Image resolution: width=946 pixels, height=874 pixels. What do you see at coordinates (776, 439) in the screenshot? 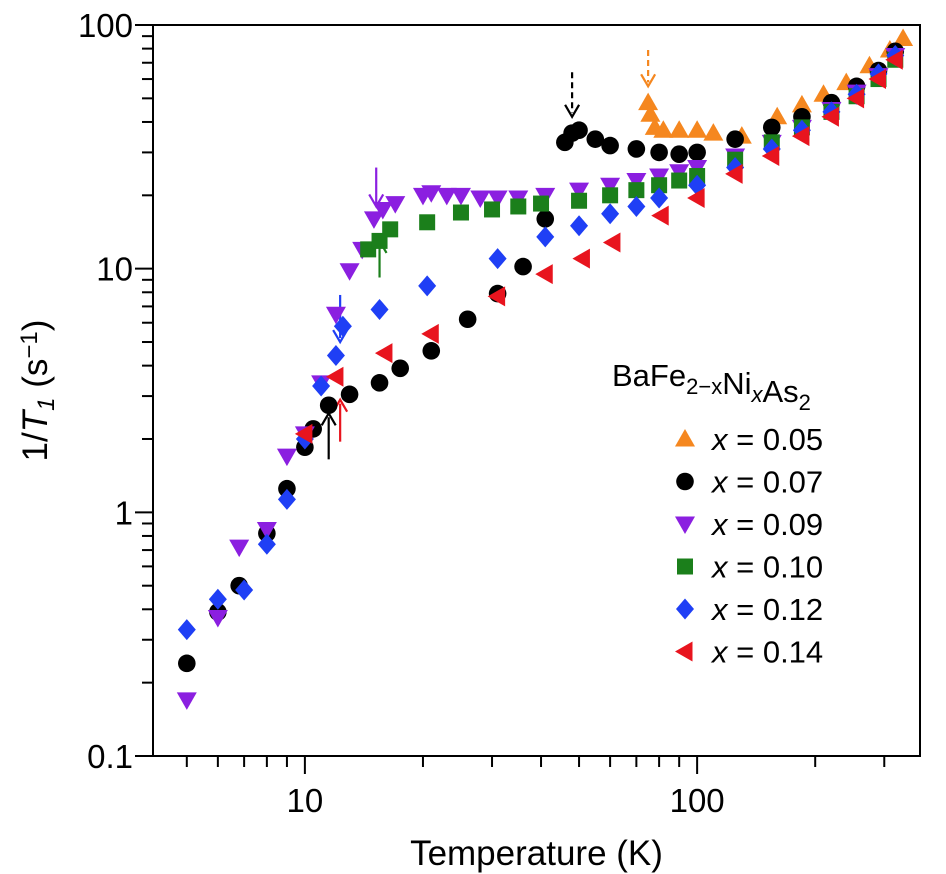
I see `legend-label-value: = 0.05` at bounding box center [776, 439].